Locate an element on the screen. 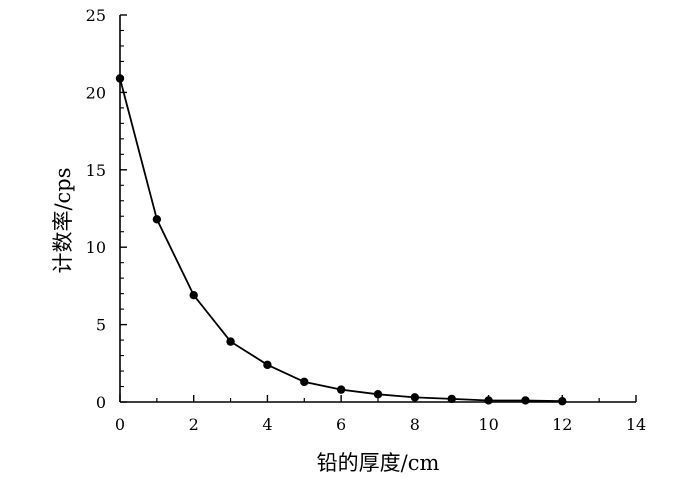  x-tick-label: 4 is located at coordinates (267, 424).